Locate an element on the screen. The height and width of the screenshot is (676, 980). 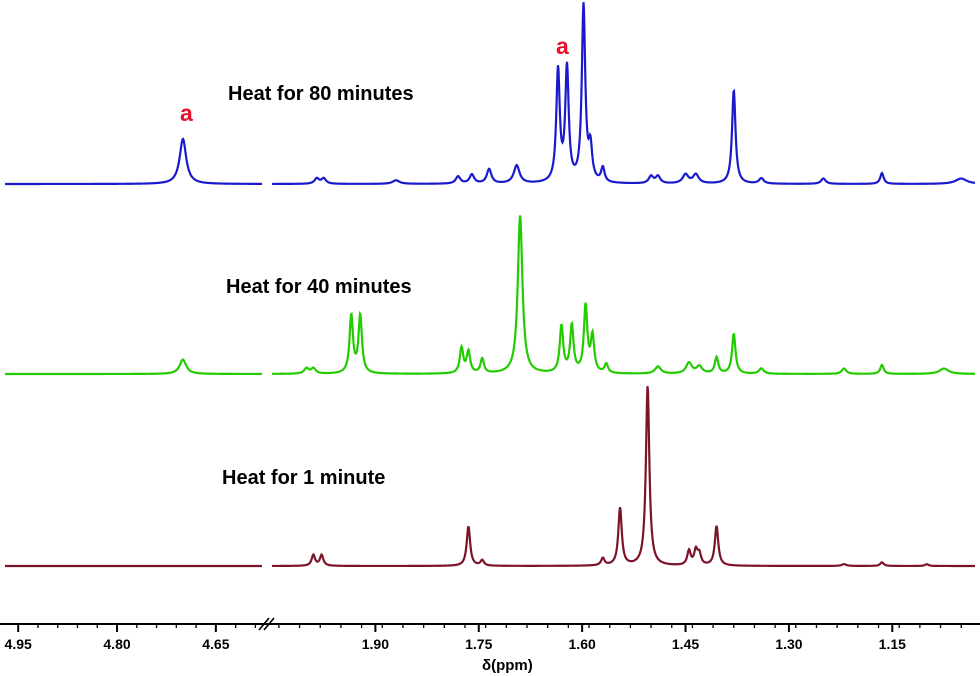
peak-marker-a-left: a is located at coordinates (186, 113).